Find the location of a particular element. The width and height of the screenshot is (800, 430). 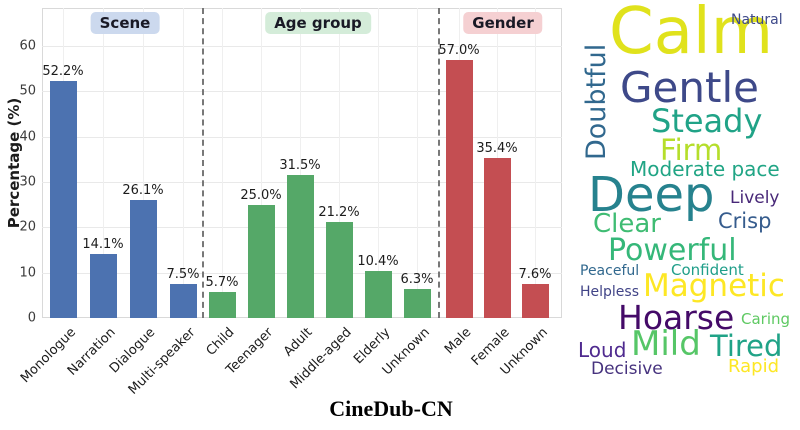

wordcloud-word-decisive: Decisive is located at coordinates (627, 369).